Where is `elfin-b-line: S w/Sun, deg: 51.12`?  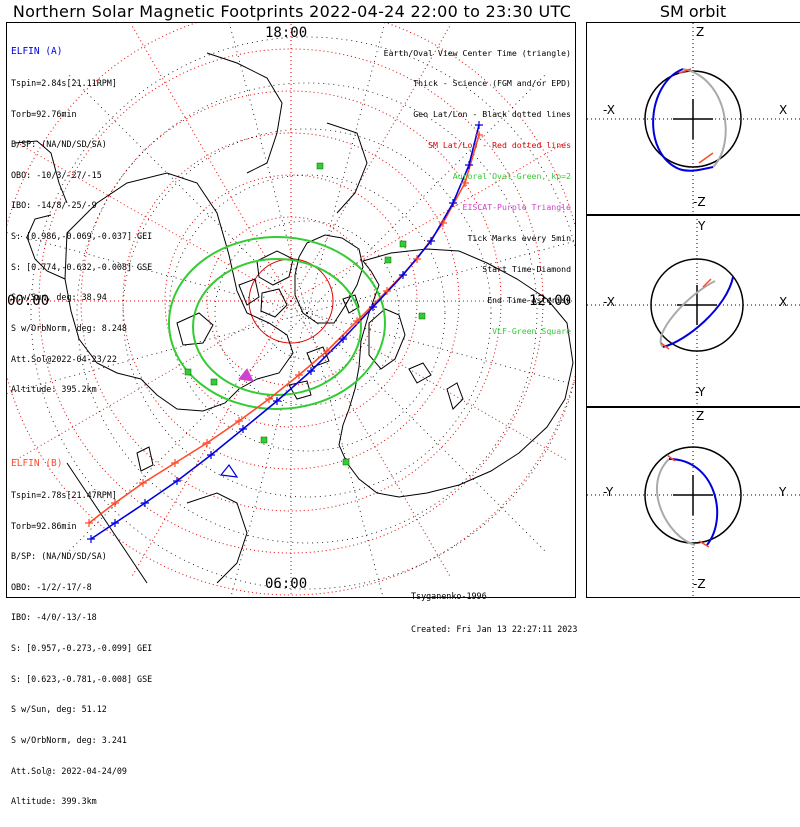
elfin-b-line: S w/Sun, deg: 51.12 is located at coordinates (59, 709).